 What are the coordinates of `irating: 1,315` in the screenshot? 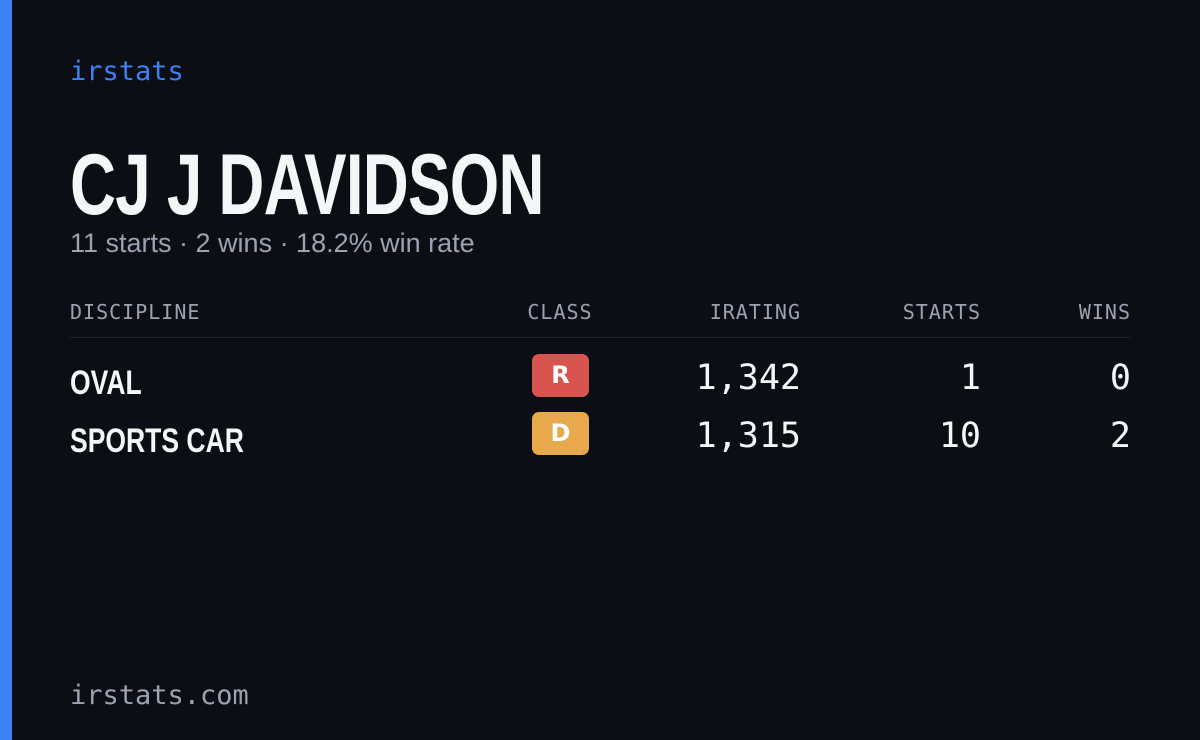 It's located at (748, 436).